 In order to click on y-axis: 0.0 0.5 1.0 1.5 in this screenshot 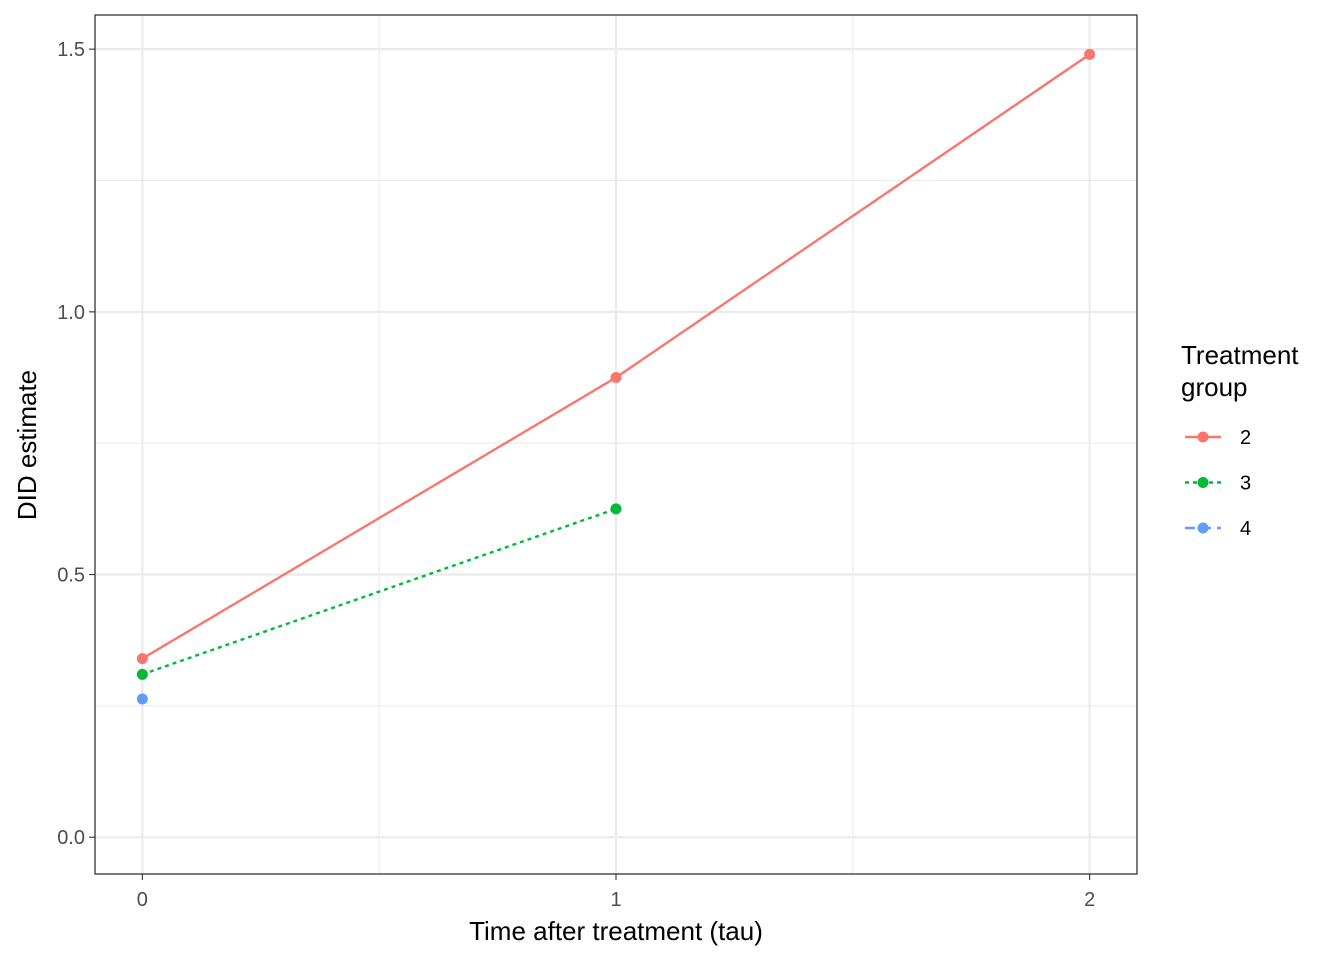, I will do `click(76, 444)`.